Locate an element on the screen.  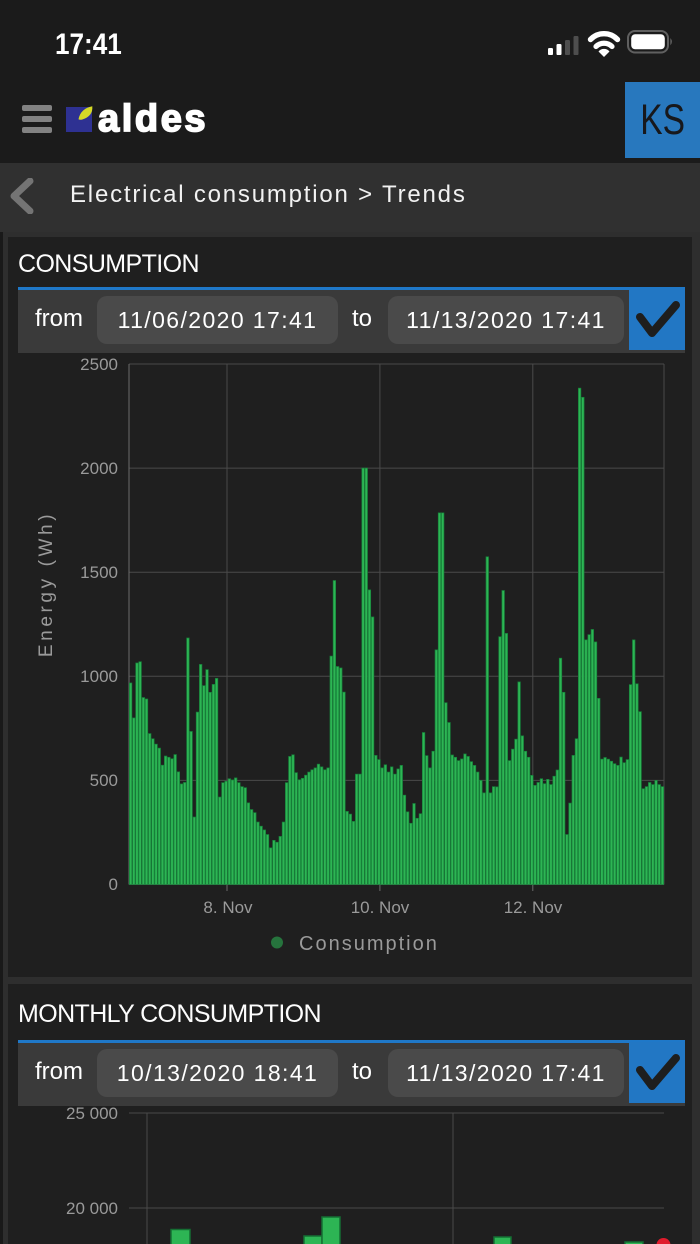
svg-text: 25 000 is located at coordinates (92, 1113).